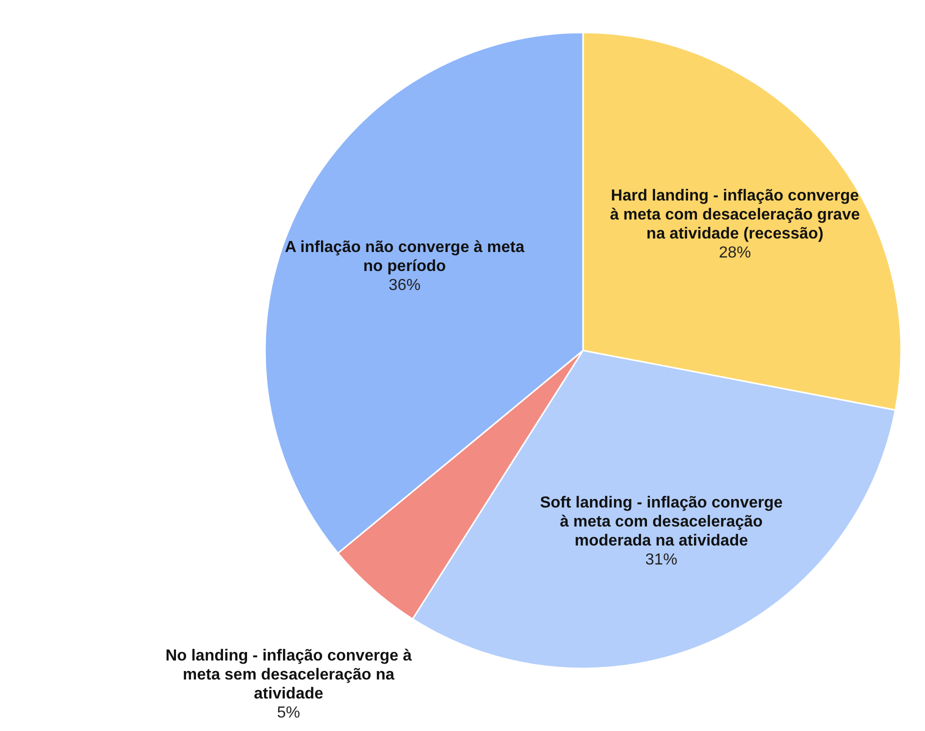 The image size is (925, 731). I want to click on slice-label: No landing - inflação converge à meta sem desaceleração na atividade, so click(288, 674).